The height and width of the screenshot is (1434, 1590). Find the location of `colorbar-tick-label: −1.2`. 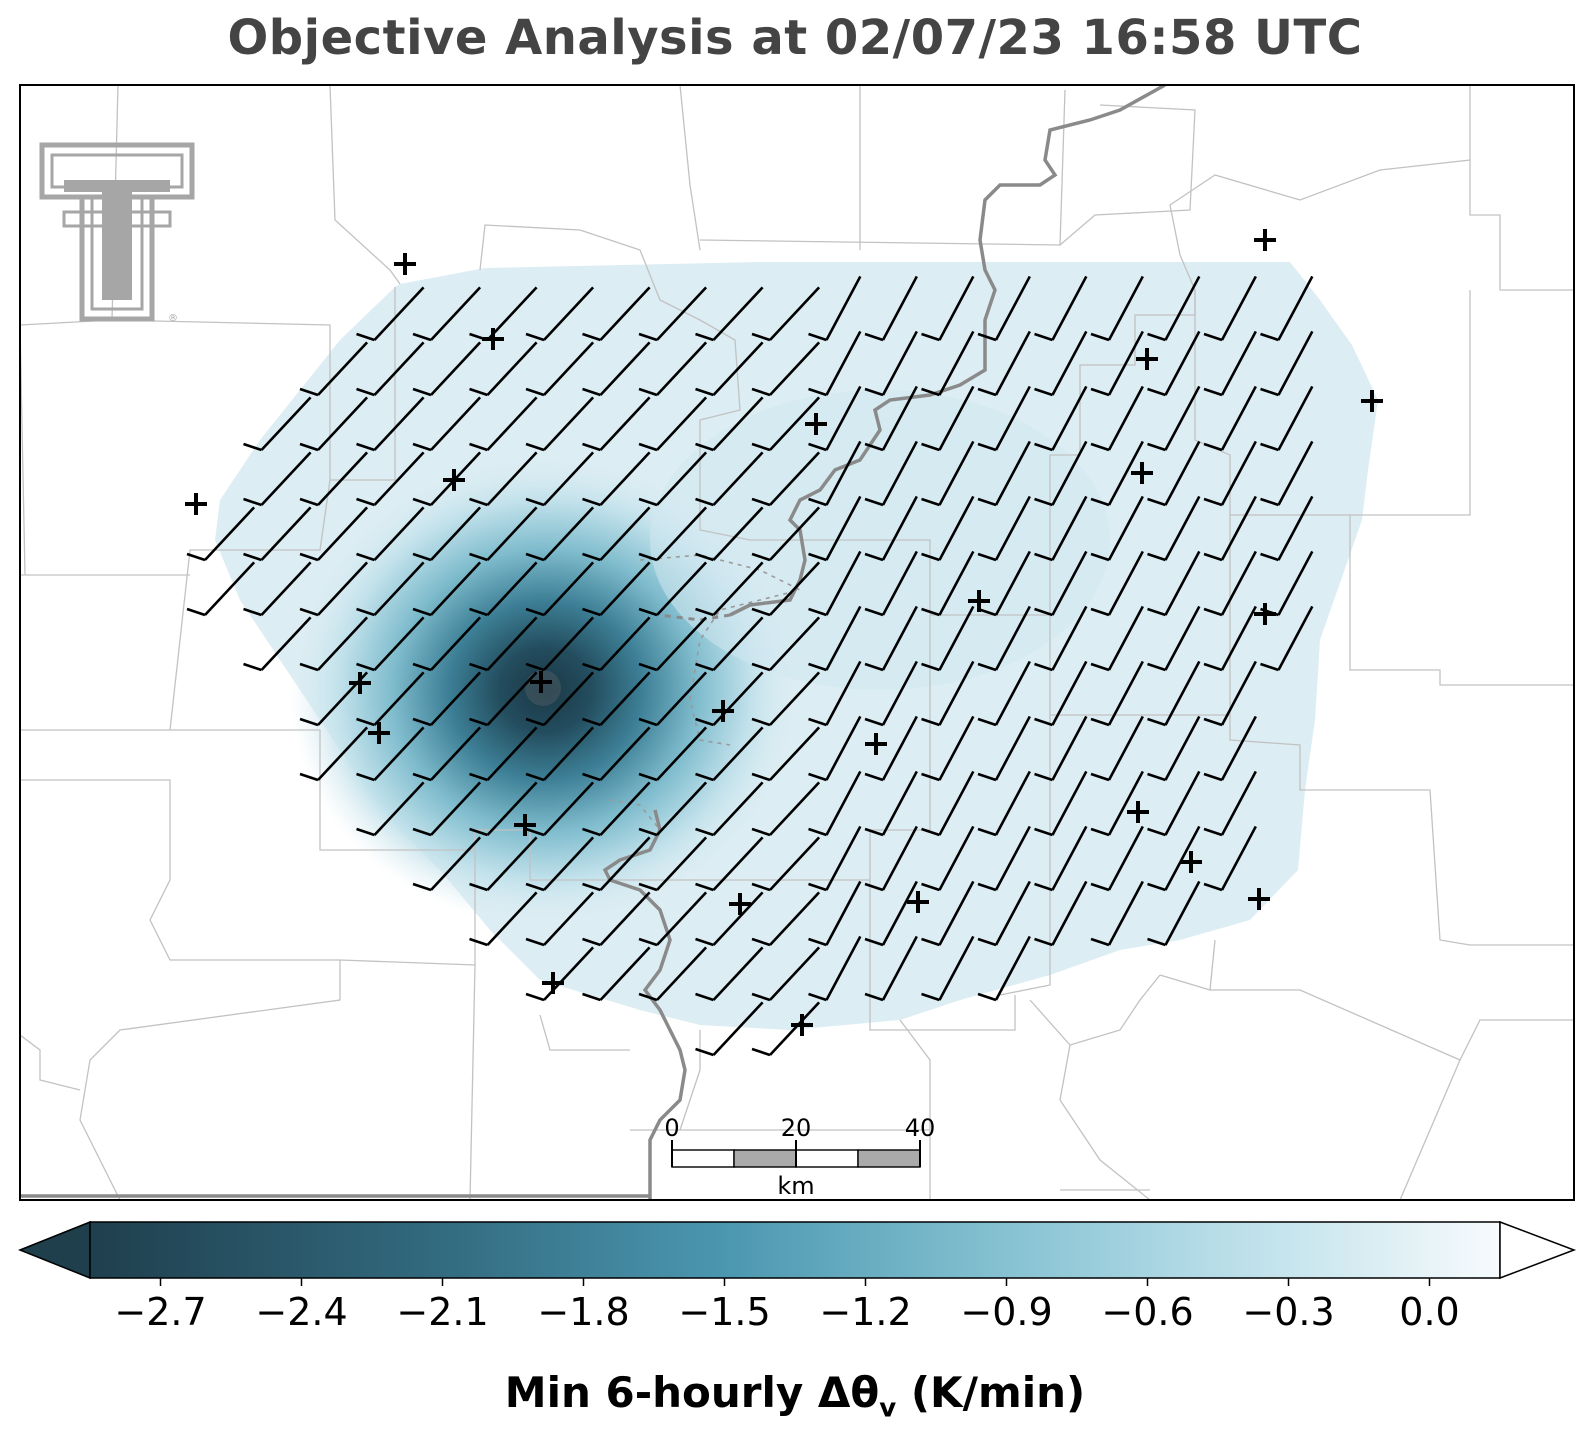

colorbar-tick-label: −1.2 is located at coordinates (865, 1312).